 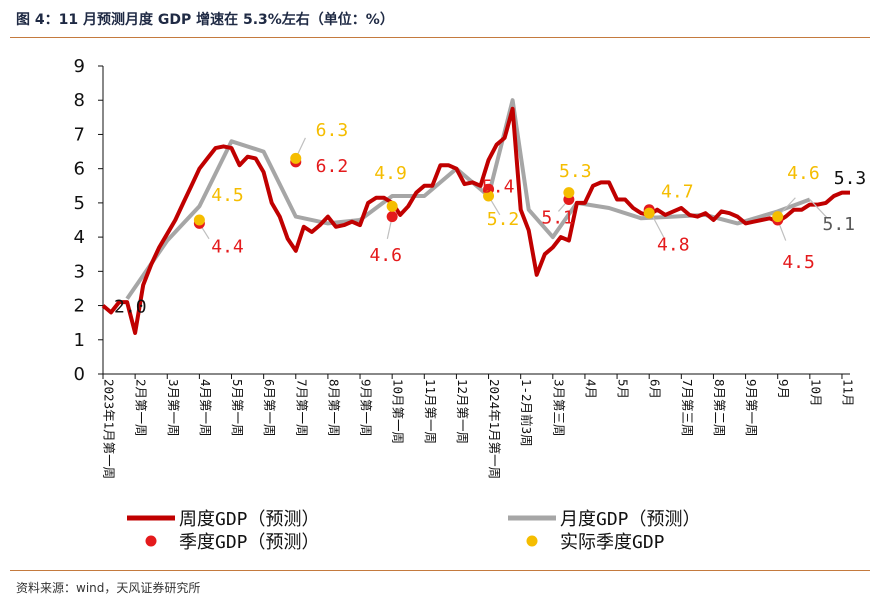 What do you see at coordinates (440, 37) in the screenshot?
I see `title-rule` at bounding box center [440, 37].